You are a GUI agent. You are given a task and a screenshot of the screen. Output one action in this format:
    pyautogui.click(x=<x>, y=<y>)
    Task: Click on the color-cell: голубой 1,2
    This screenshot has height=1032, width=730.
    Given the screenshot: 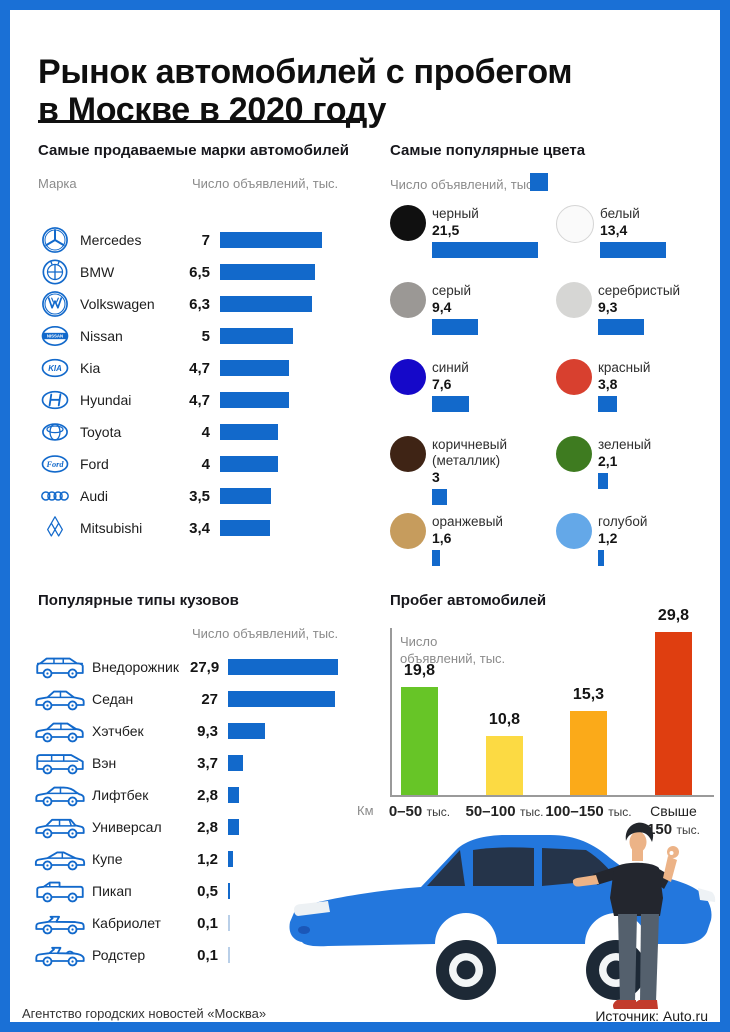 What is the action you would take?
    pyautogui.click(x=638, y=551)
    